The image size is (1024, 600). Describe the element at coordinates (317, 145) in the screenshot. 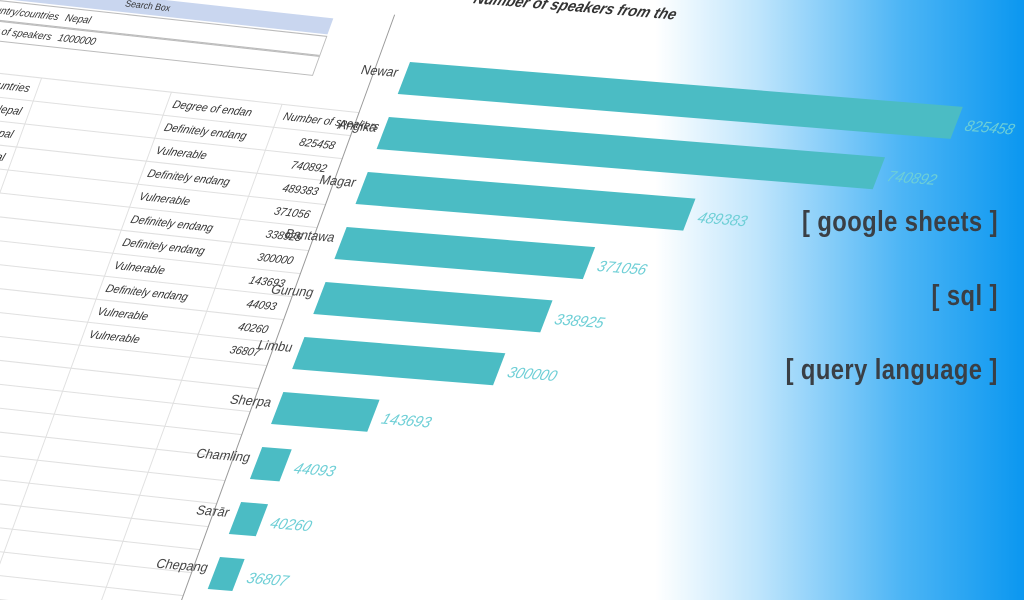

I see `sheet-cell: 825458` at that location.